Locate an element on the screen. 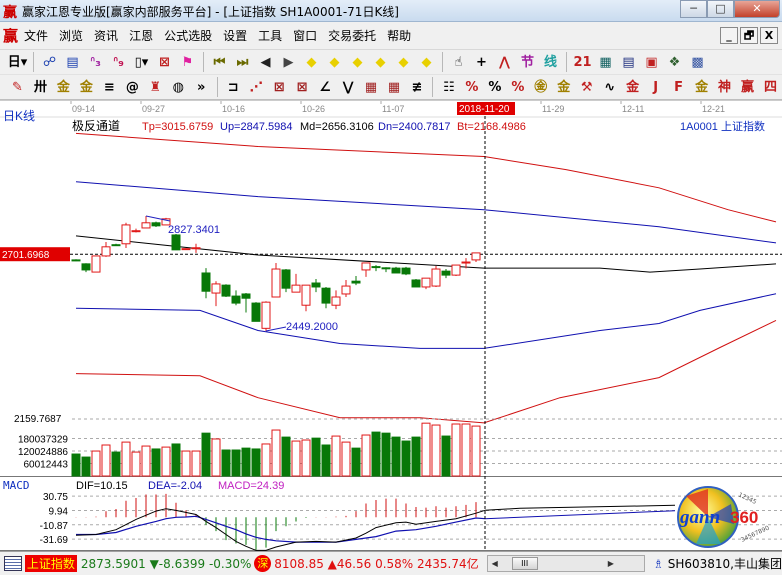 The width and height of the screenshot is (782, 575). gold-angle-icon: 金 is located at coordinates (702, 87).